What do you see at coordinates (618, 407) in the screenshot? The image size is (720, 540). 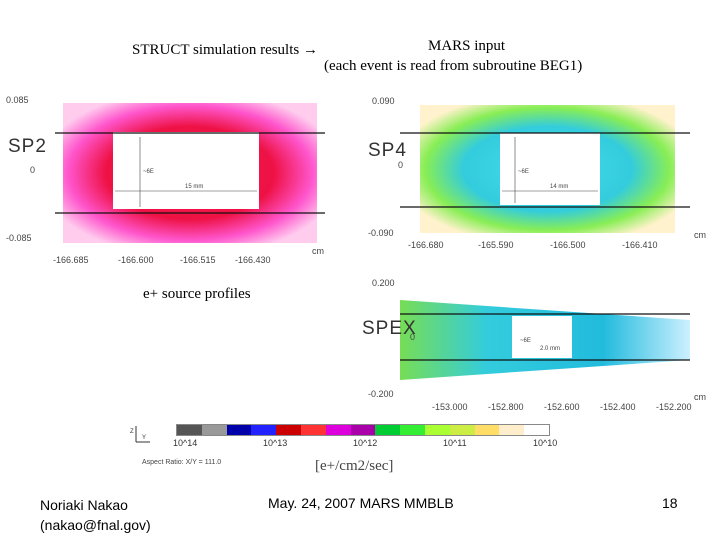 I see `spex-x-tick-4: -152.400` at bounding box center [618, 407].